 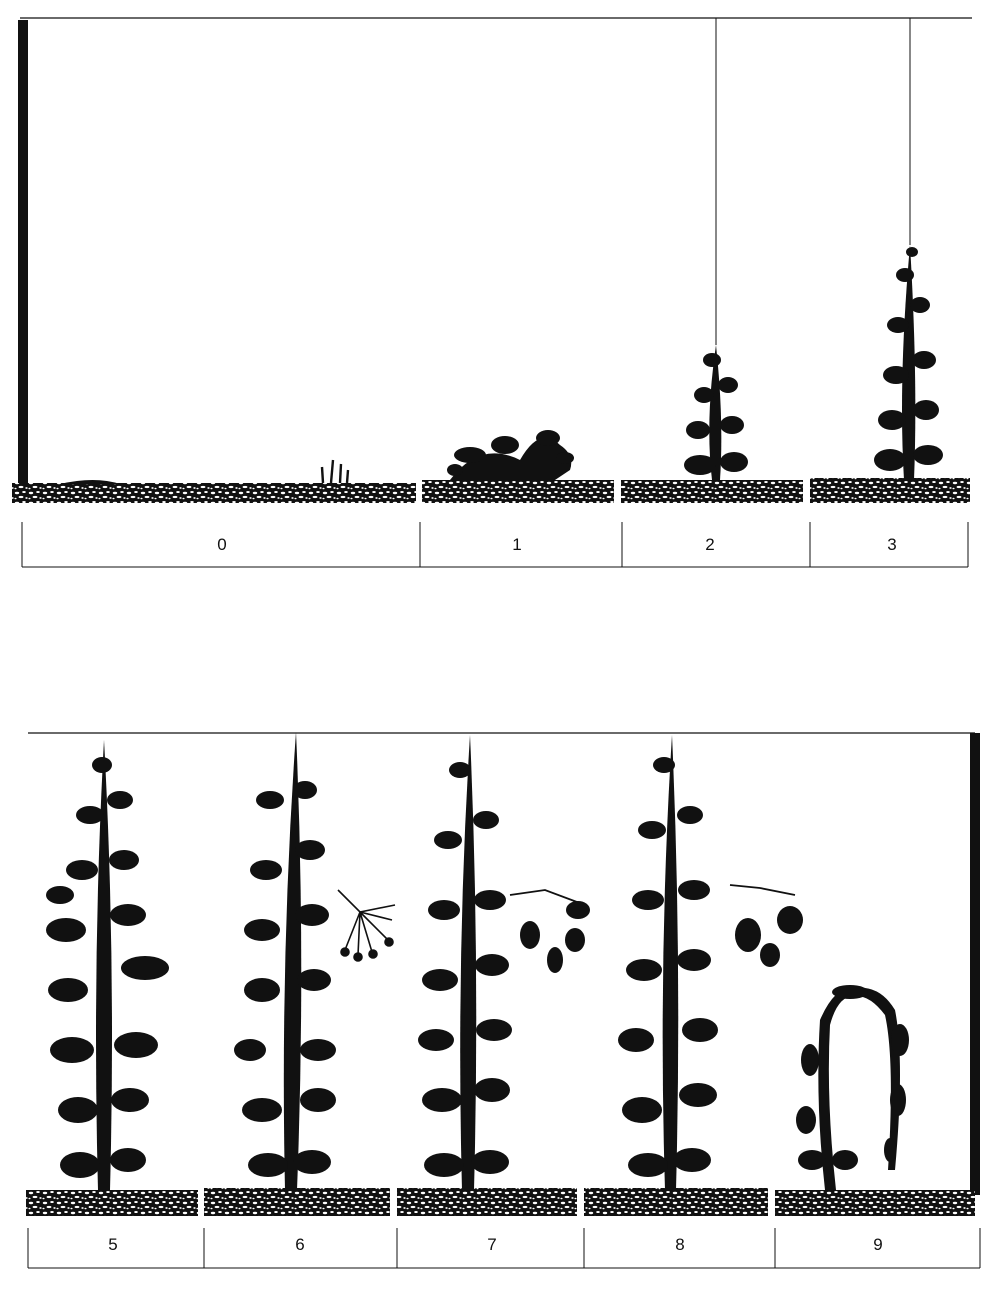 I want to click on stage-label-5: 5, so click(x=112, y=1244).